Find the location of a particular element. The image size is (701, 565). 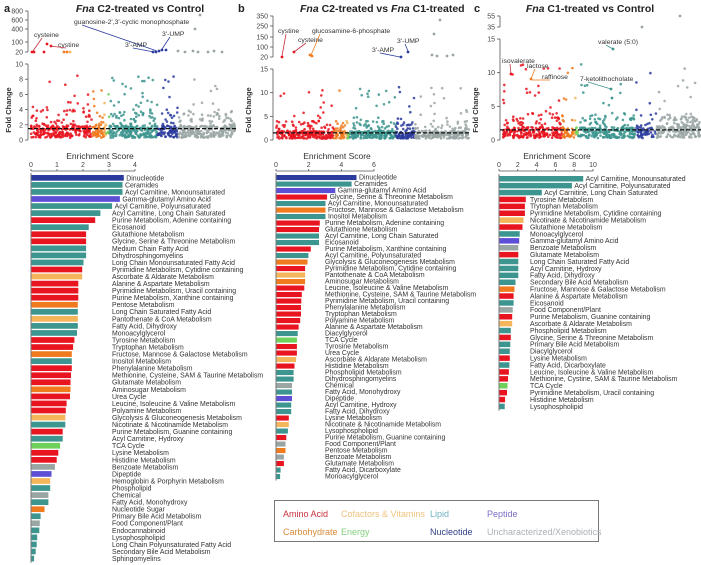

bar-label: Lysophospholipid is located at coordinates (556, 407).